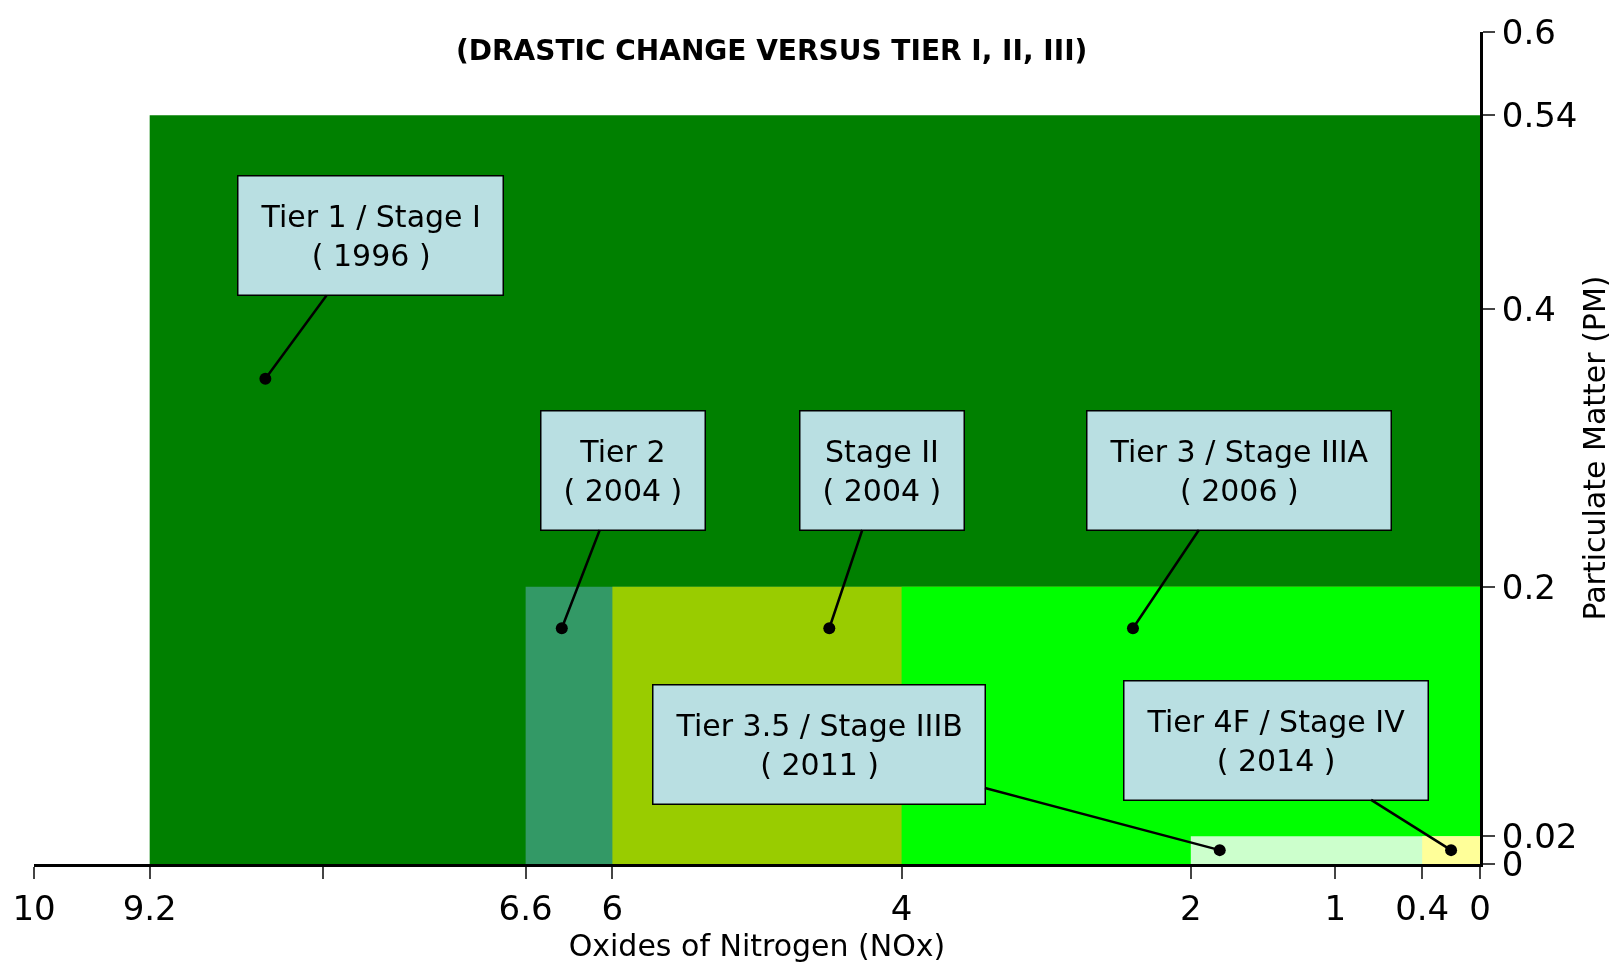  I want to click on annotation: Tier 3 / Stage IIIA ( 2006 ), so click(1239, 470).